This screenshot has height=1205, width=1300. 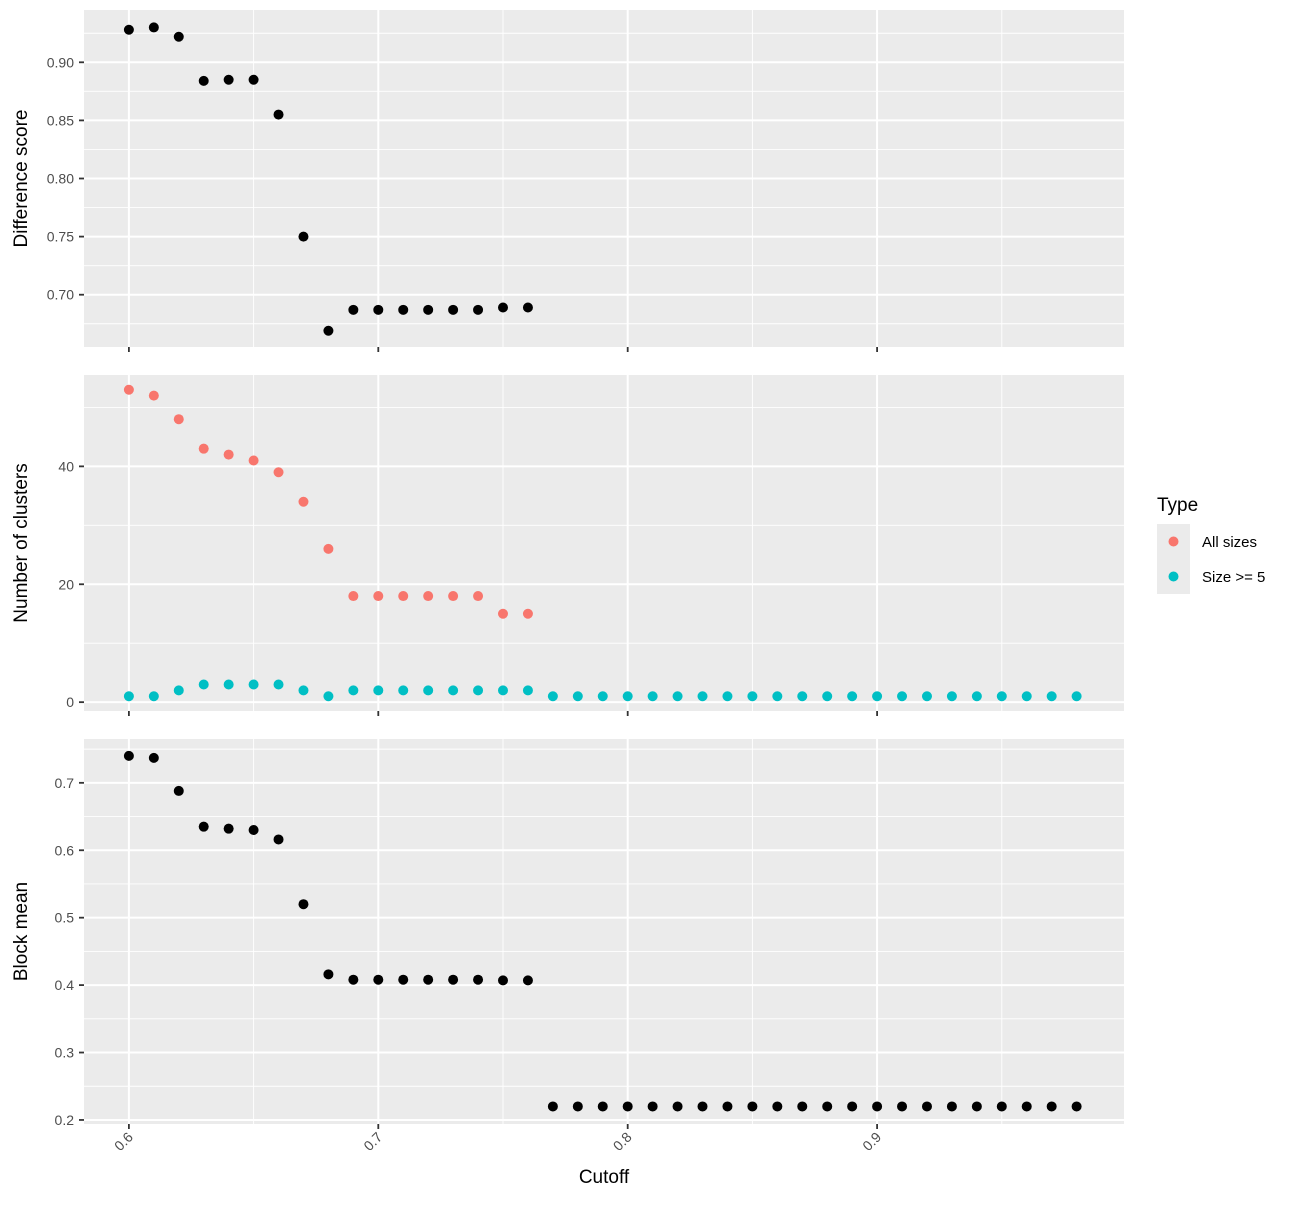 I want to click on legend-title: Type, so click(x=1177, y=505).